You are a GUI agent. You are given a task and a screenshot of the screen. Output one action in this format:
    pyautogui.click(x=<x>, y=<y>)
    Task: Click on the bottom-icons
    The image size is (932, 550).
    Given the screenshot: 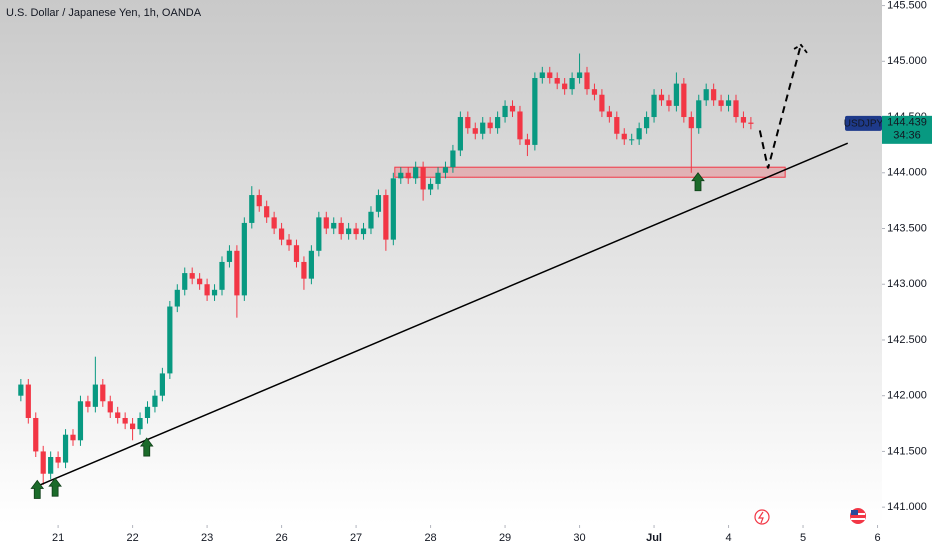 What is the action you would take?
    pyautogui.click(x=810, y=516)
    